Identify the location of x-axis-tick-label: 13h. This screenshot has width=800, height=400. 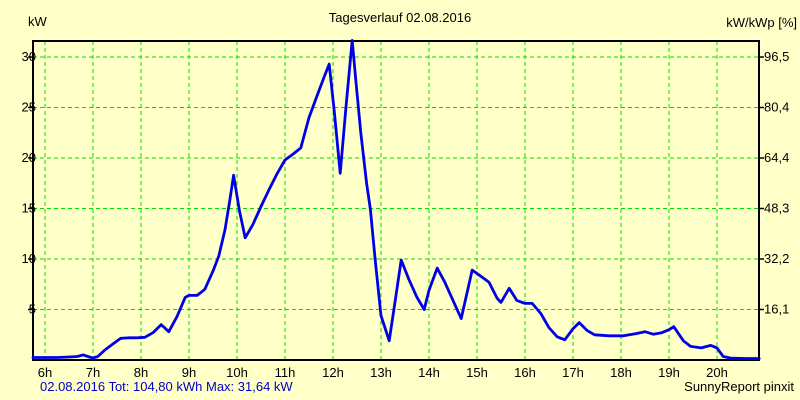
(381, 372).